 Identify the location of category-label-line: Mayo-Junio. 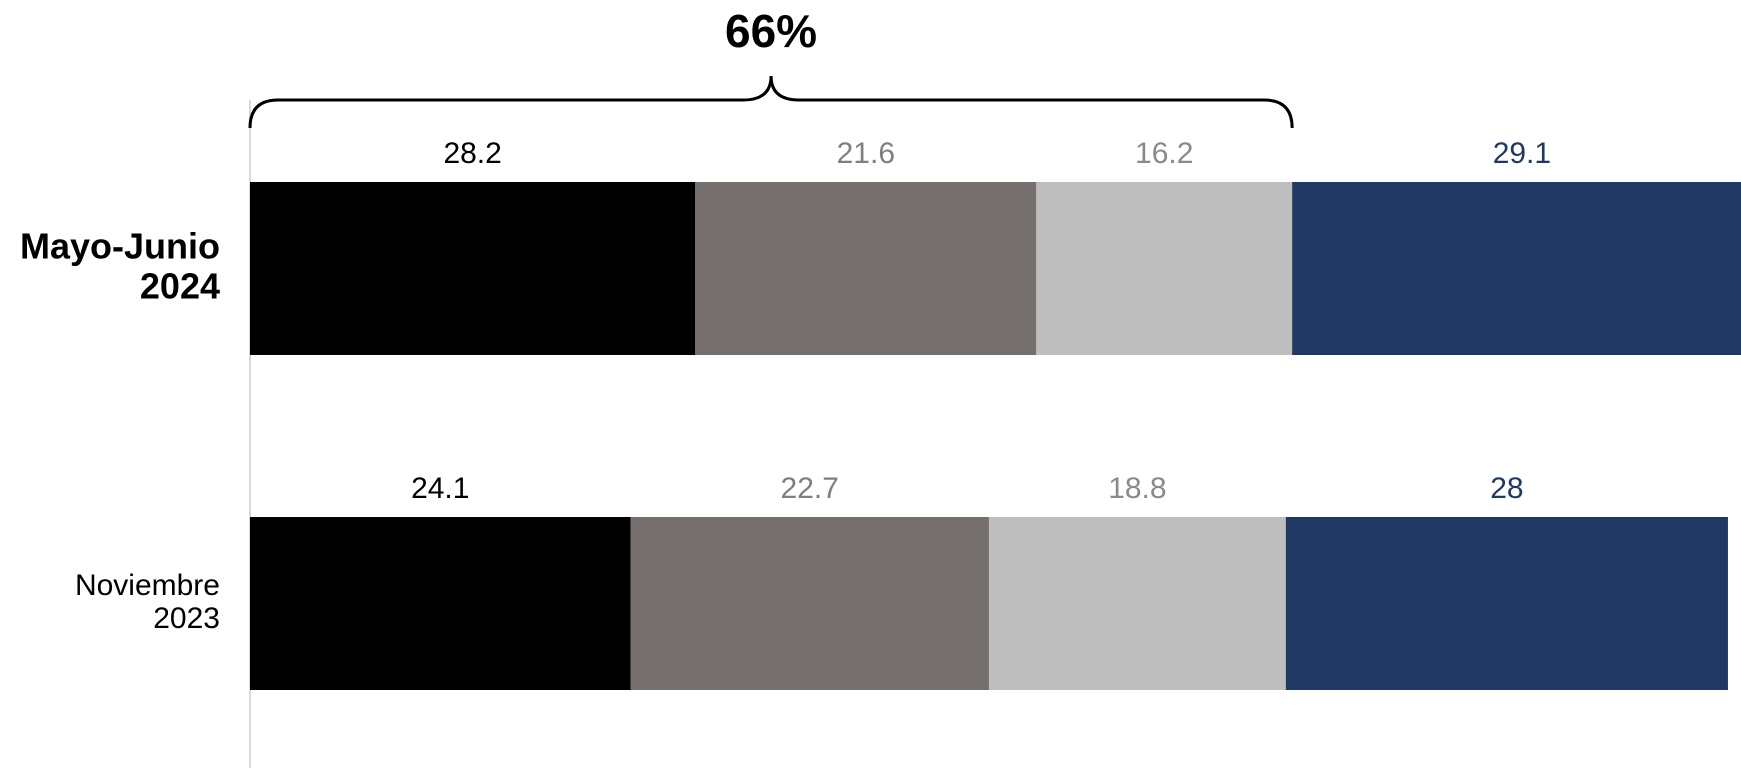
(120, 245).